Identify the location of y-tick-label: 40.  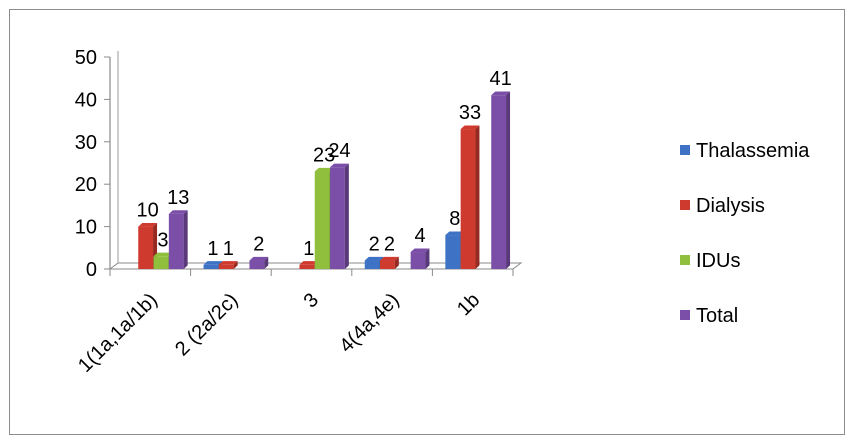
(86, 100).